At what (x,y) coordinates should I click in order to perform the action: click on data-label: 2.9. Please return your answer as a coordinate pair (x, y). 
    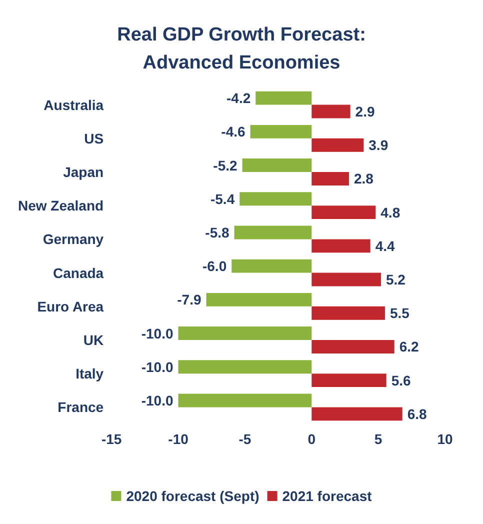
    Looking at the image, I should click on (365, 112).